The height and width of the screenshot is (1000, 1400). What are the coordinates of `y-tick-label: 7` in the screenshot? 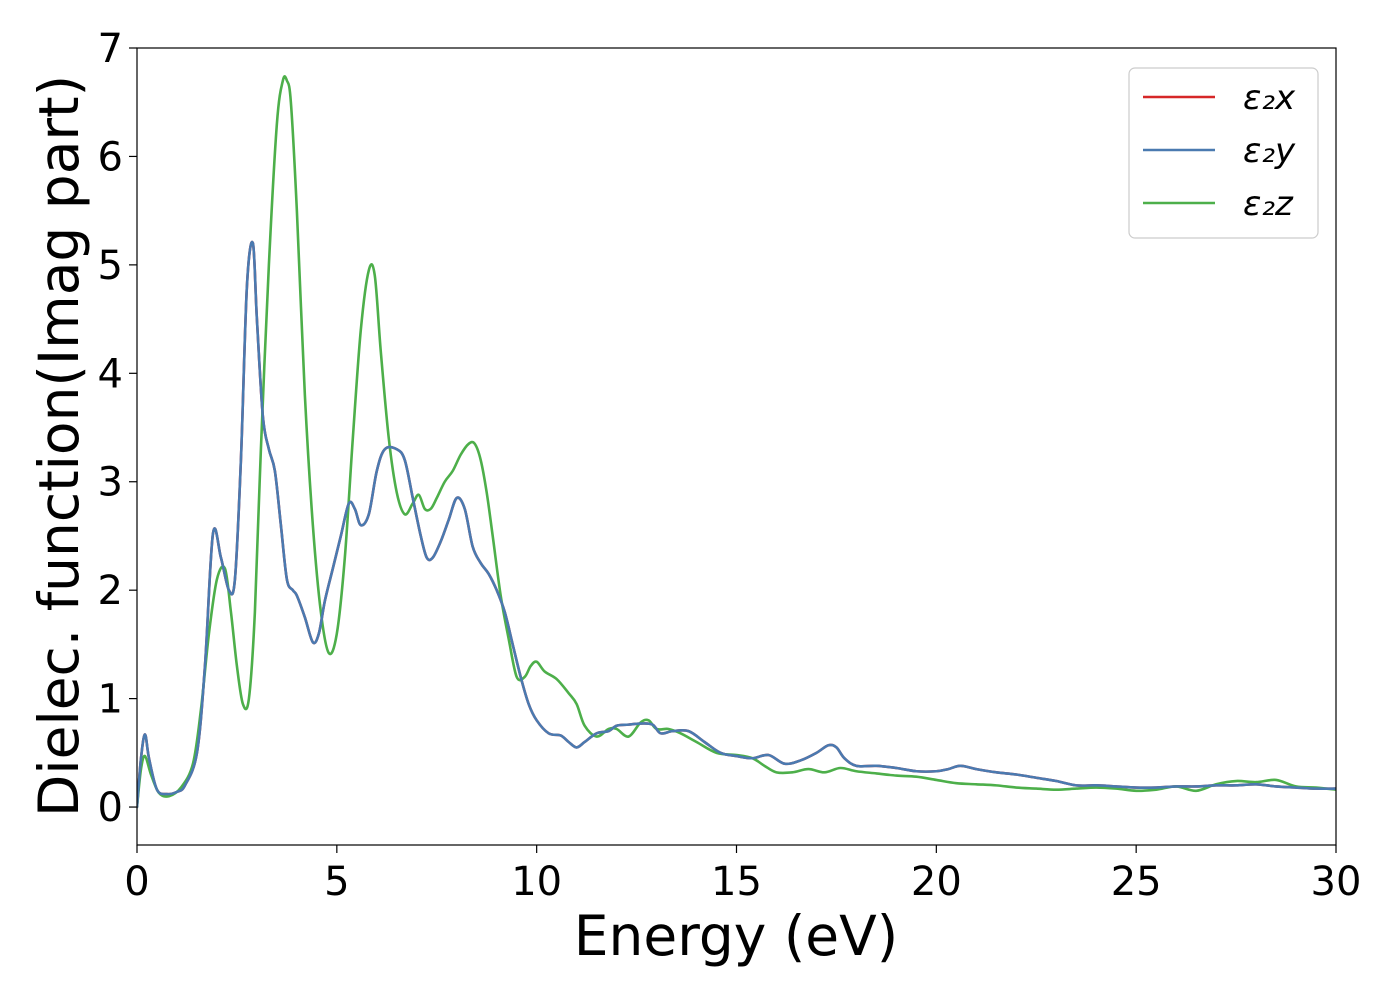 It's located at (110, 49).